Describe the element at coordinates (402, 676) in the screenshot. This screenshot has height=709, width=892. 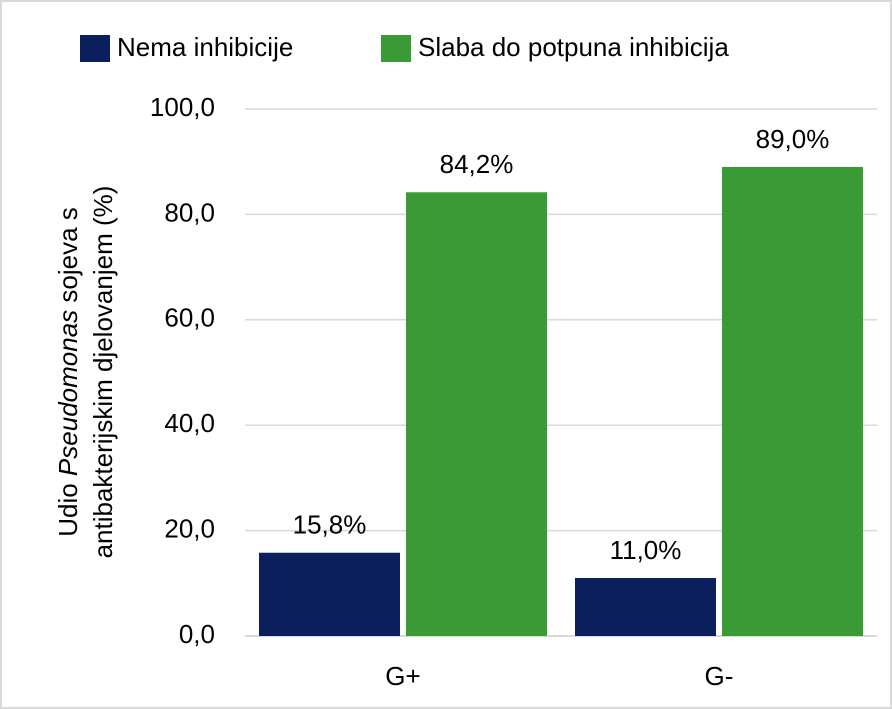
I see `x-tick-label: G+` at that location.